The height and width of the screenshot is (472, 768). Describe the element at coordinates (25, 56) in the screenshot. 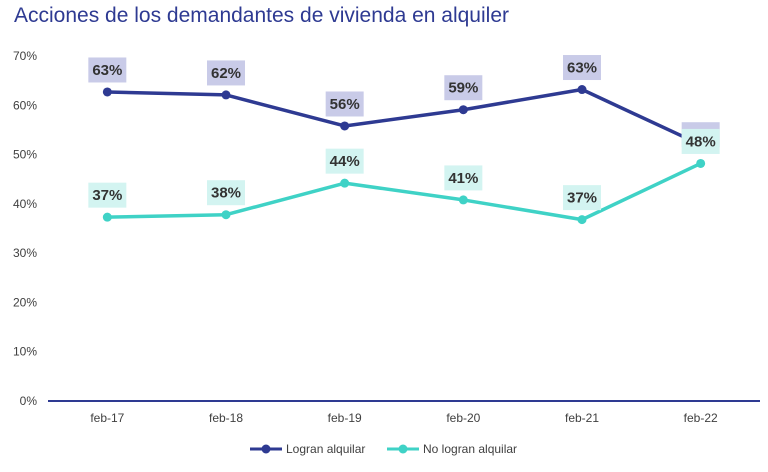

I see `y-tick-label: 70%` at that location.